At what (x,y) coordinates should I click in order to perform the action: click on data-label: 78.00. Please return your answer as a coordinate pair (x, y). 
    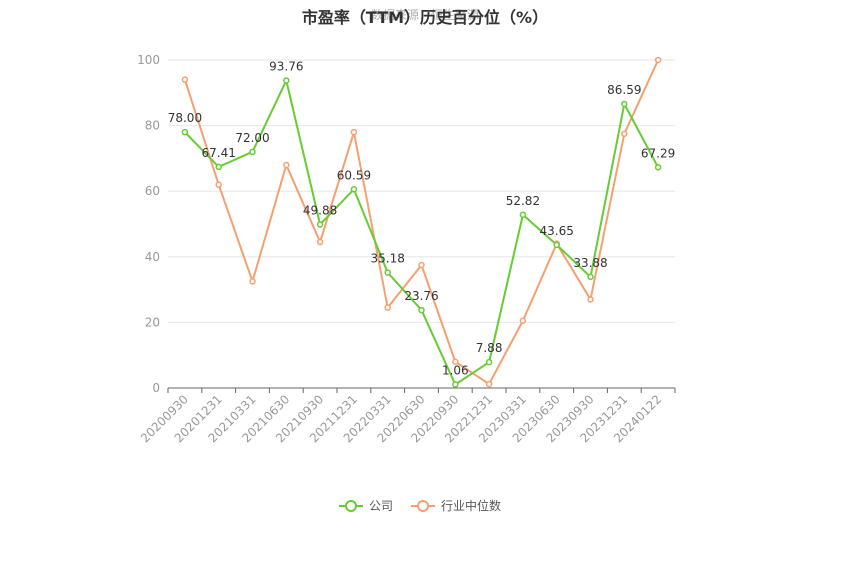
    Looking at the image, I should click on (185, 118).